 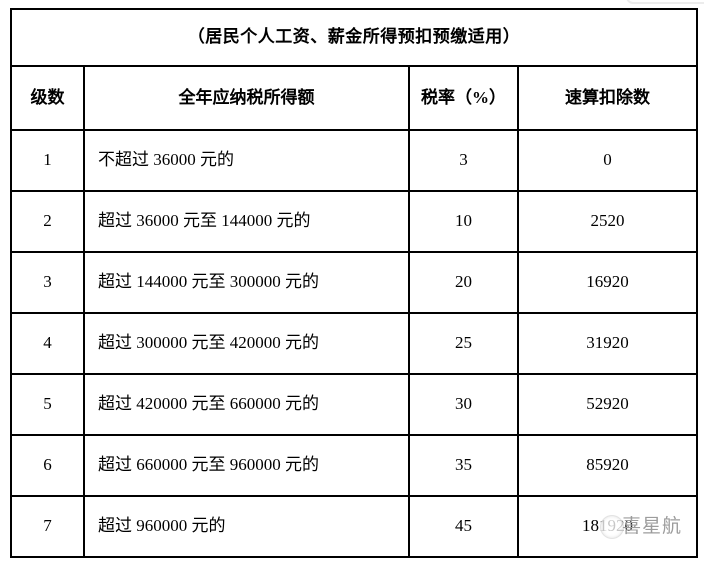 I want to click on cell-deduction: 16920, so click(x=607, y=282).